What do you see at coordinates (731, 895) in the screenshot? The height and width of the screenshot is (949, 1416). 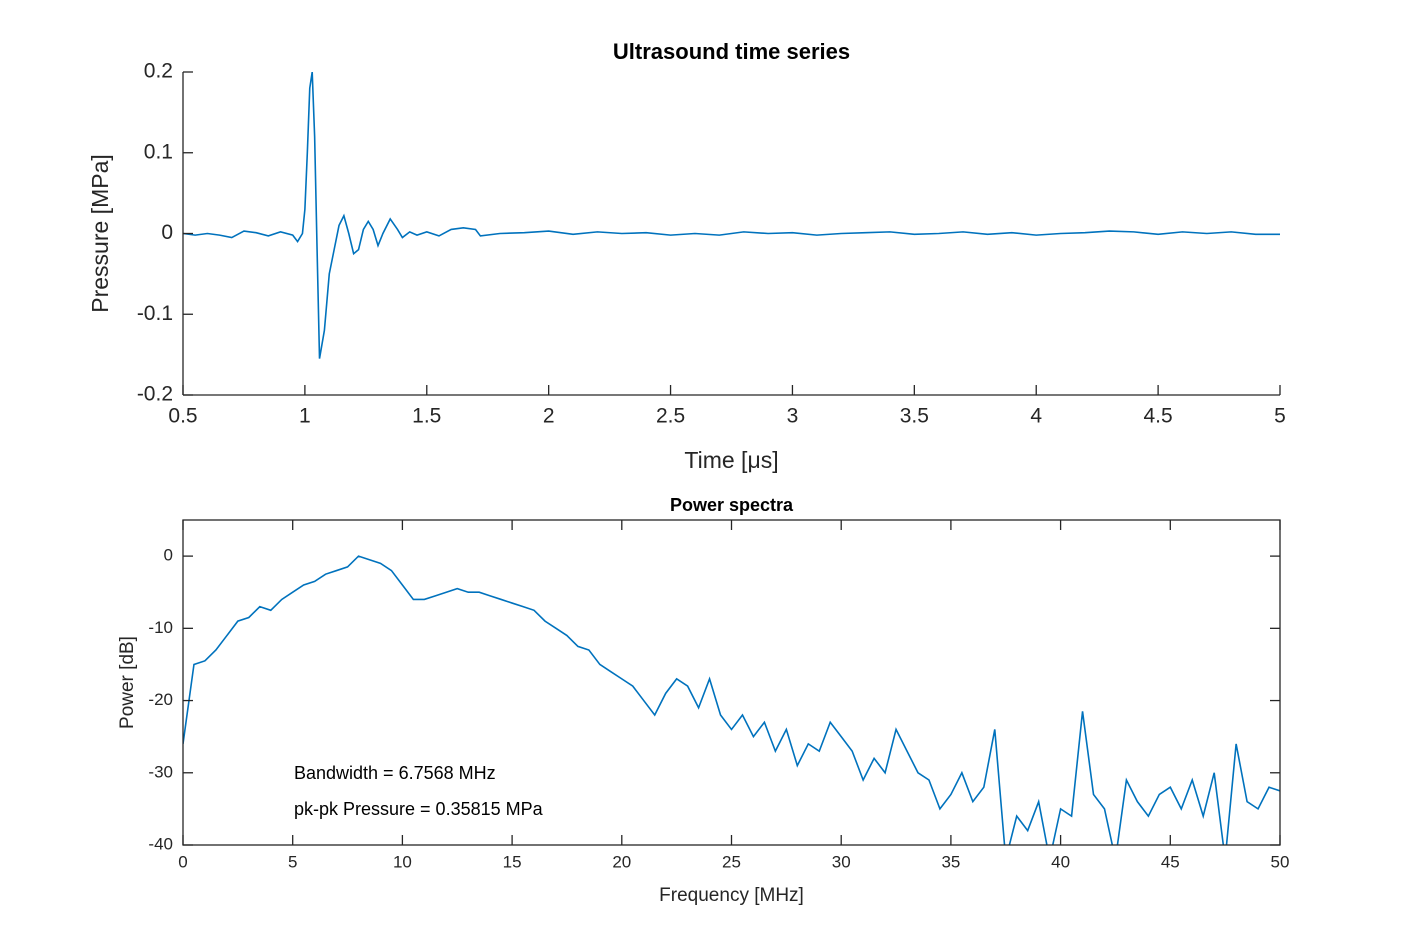 I see `x-axis-label: Frequency [MHz]` at bounding box center [731, 895].